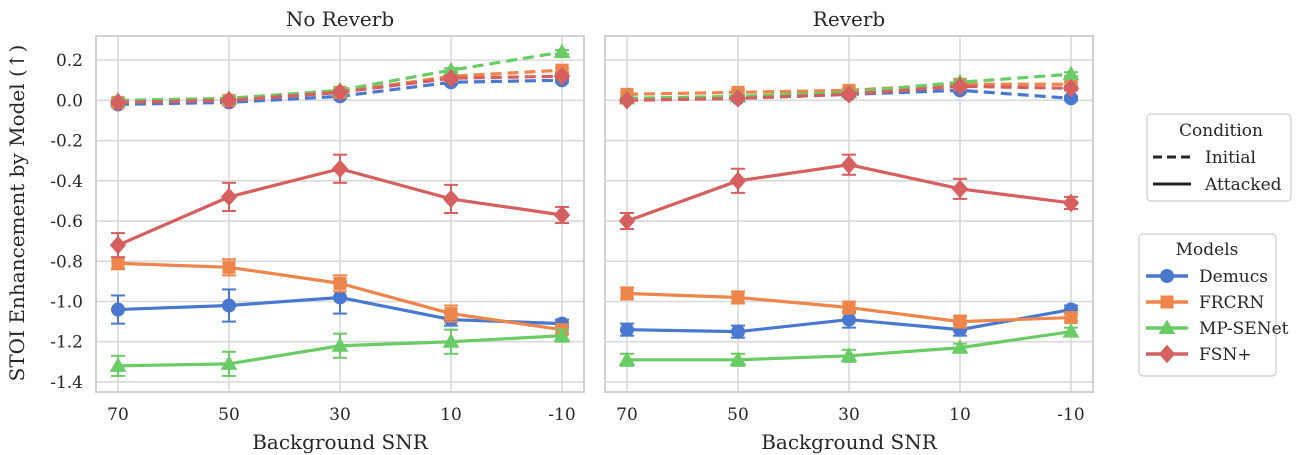 The width and height of the screenshot is (1315, 455). Describe the element at coordinates (849, 19) in the screenshot. I see `panel-title: Reverb` at that location.